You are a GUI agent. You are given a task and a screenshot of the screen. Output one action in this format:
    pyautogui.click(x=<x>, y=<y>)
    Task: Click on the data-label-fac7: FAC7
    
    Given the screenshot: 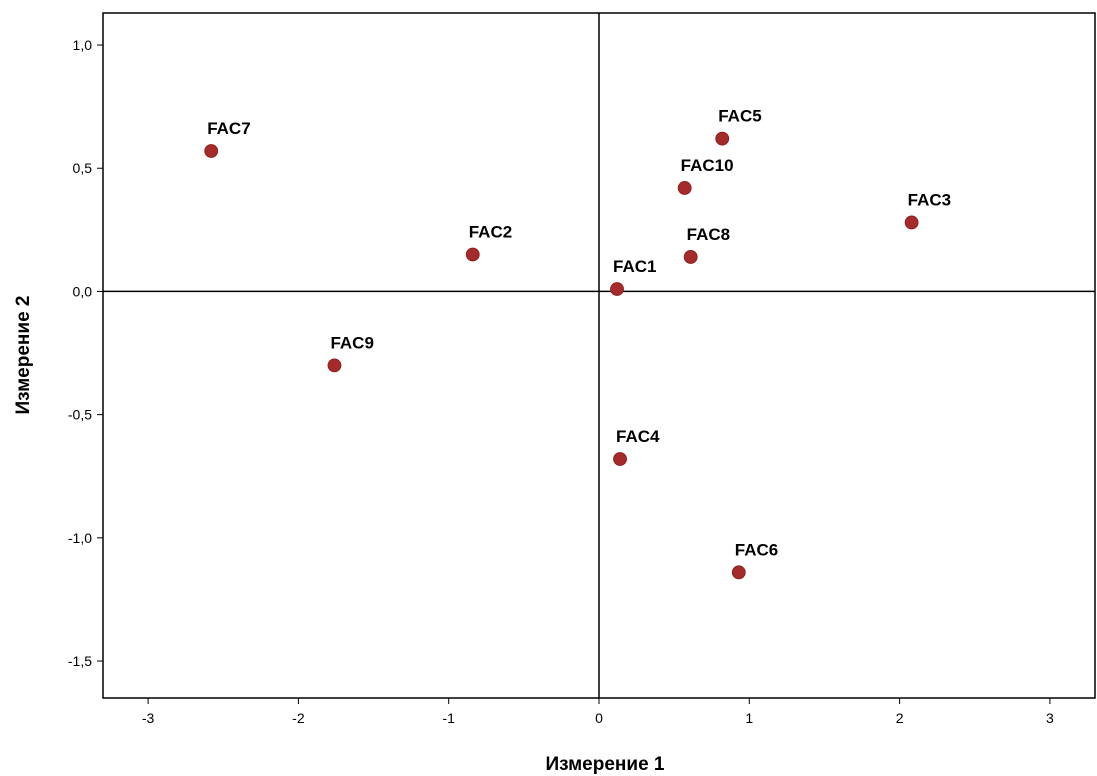 What is the action you would take?
    pyautogui.click(x=228, y=128)
    